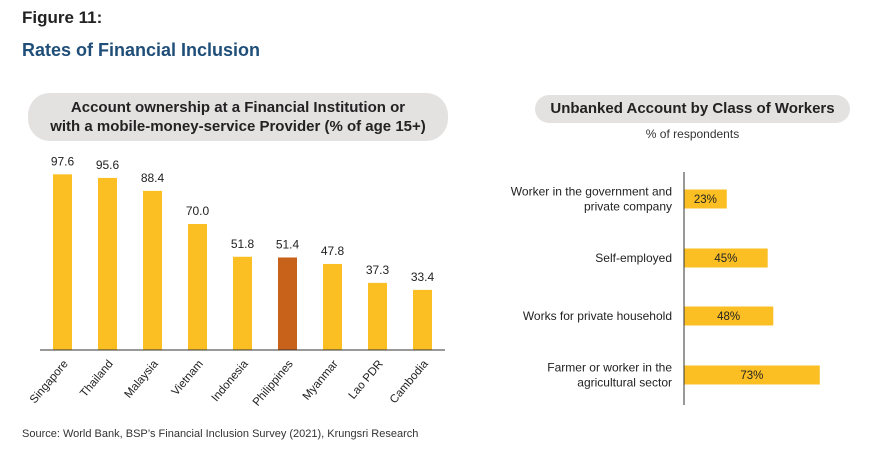 The width and height of the screenshot is (870, 460). I want to click on bar-value-label: 97.6, so click(63, 161).